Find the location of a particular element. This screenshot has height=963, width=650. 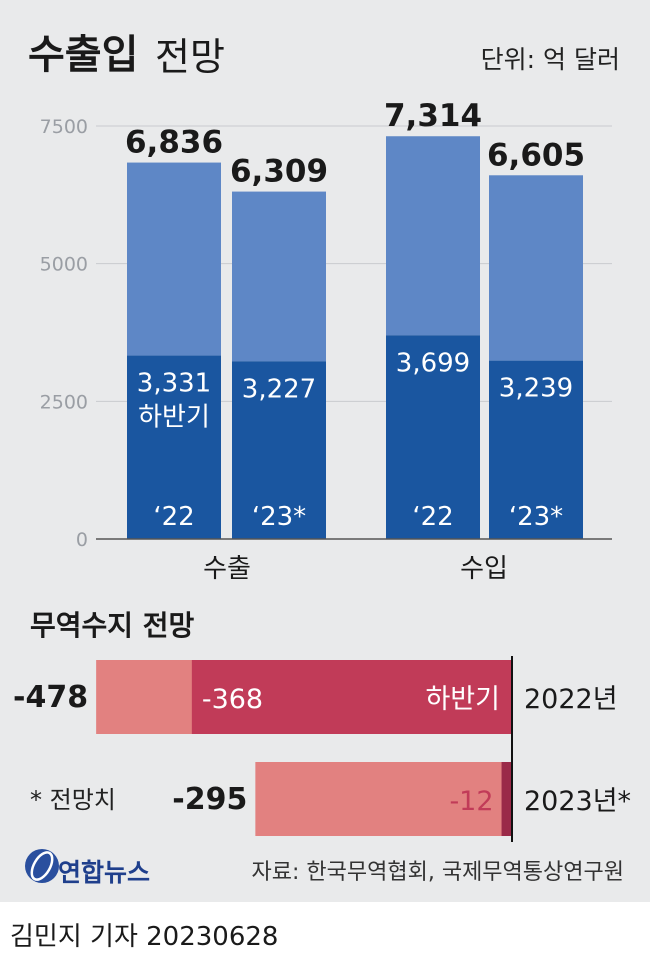

bar-h2-label: 3,331 is located at coordinates (174, 384).